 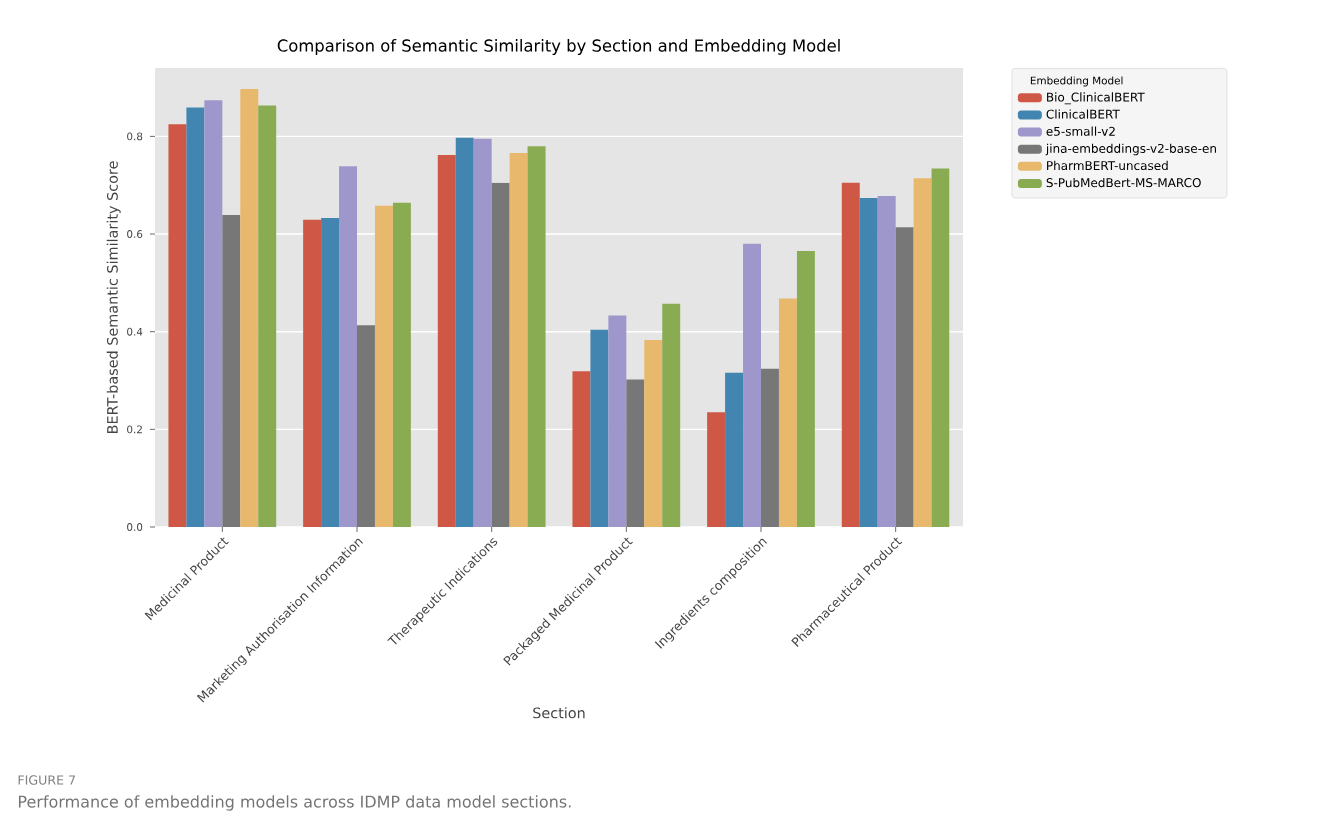 I want to click on y-tick-label: 0.4, so click(x=135, y=331).